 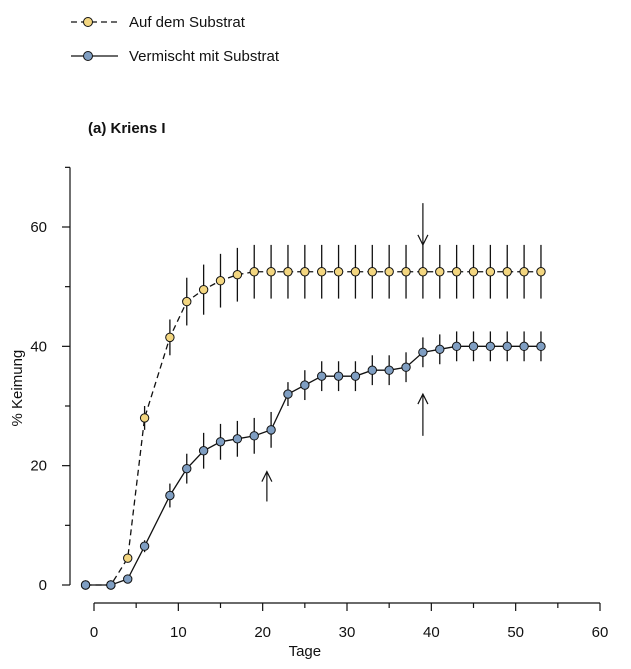 What do you see at coordinates (127, 128) in the screenshot?
I see `chart-title: (a) Kriens I` at bounding box center [127, 128].